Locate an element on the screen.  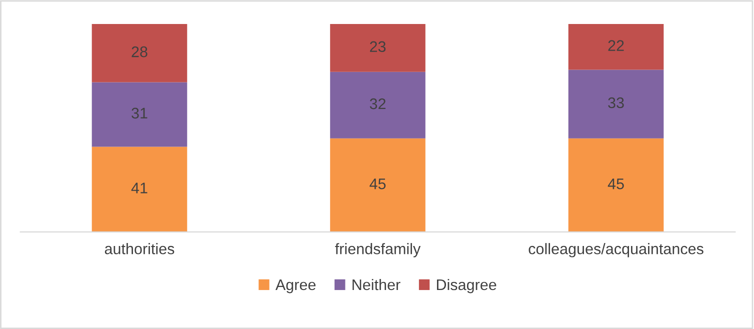
legend-label: Agree is located at coordinates (295, 287).